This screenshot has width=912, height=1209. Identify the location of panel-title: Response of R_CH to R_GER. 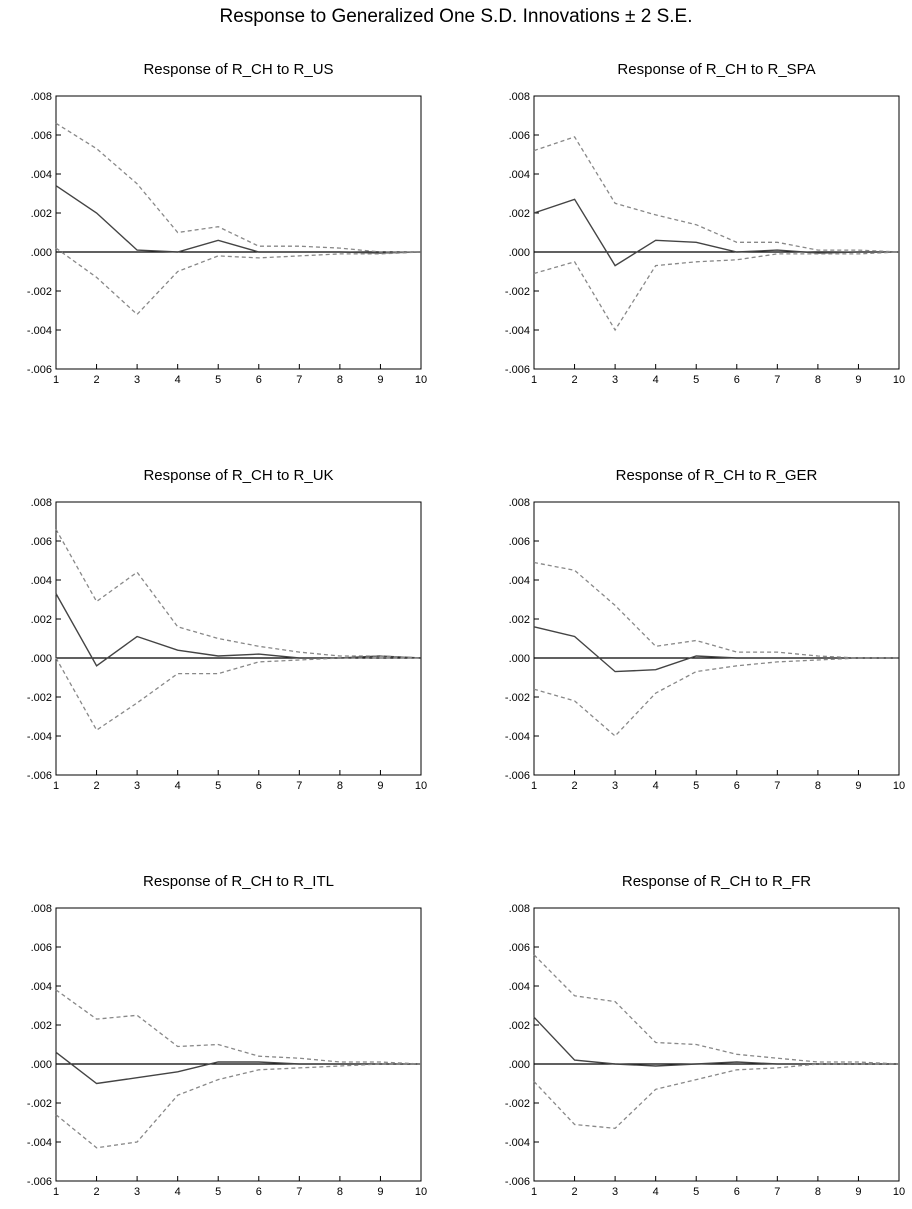
(717, 475).